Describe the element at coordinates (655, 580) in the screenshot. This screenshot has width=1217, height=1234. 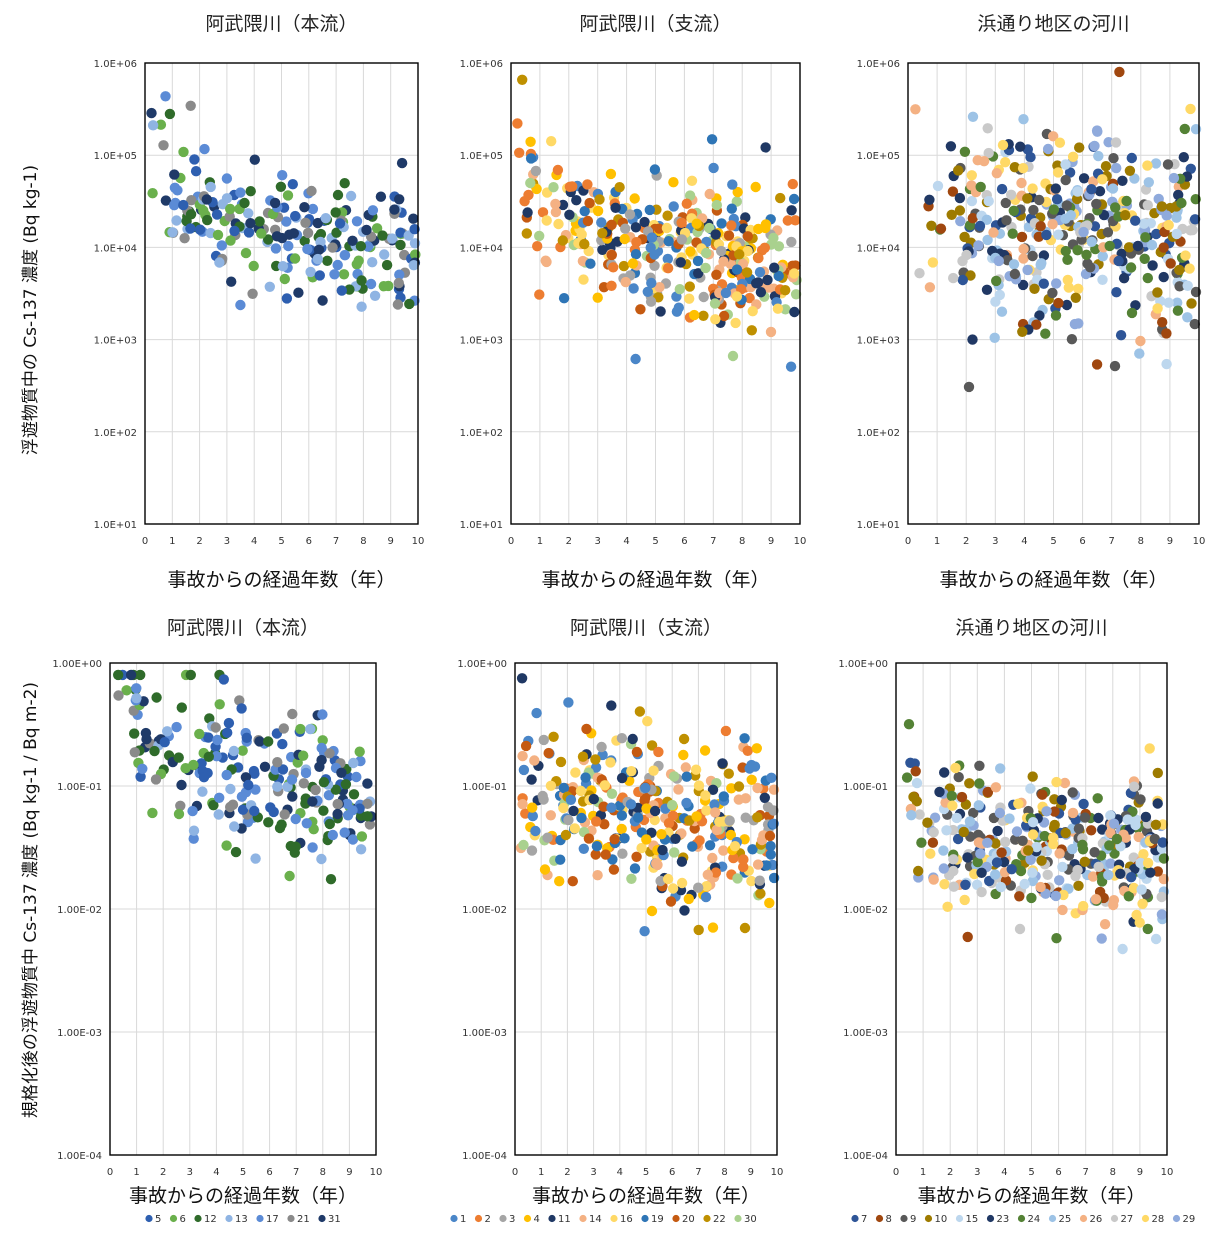
I see `x-axis-label: 事故からの経過年数（年）` at that location.